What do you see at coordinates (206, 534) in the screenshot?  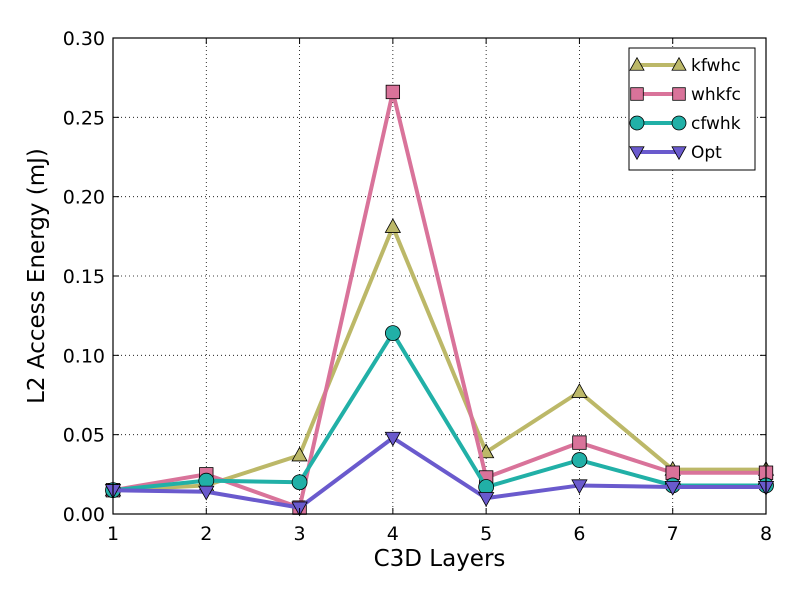 I see `x-tick-label: 2` at bounding box center [206, 534].